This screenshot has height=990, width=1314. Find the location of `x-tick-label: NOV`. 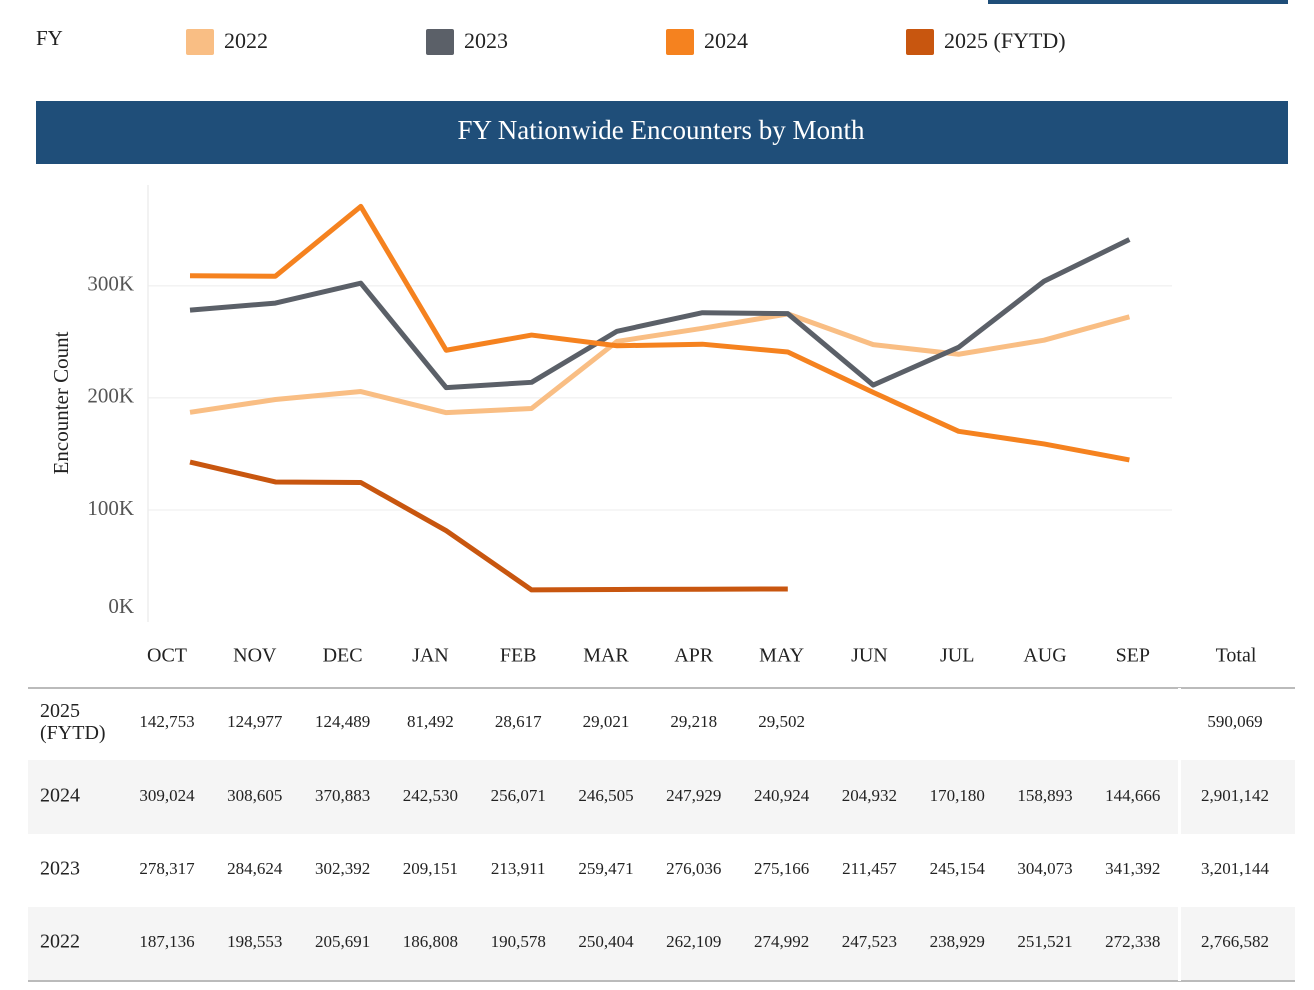

x-tick-label: NOV is located at coordinates (255, 656).